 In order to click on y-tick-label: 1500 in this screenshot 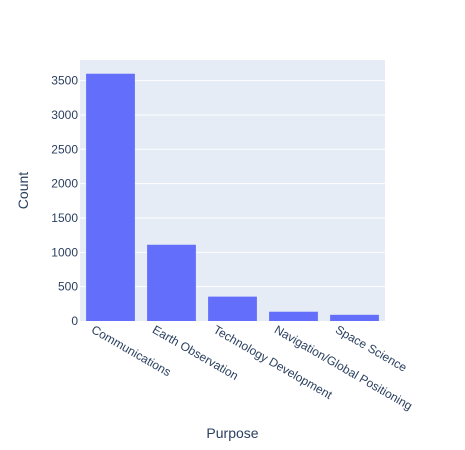, I will do `click(64, 218)`.